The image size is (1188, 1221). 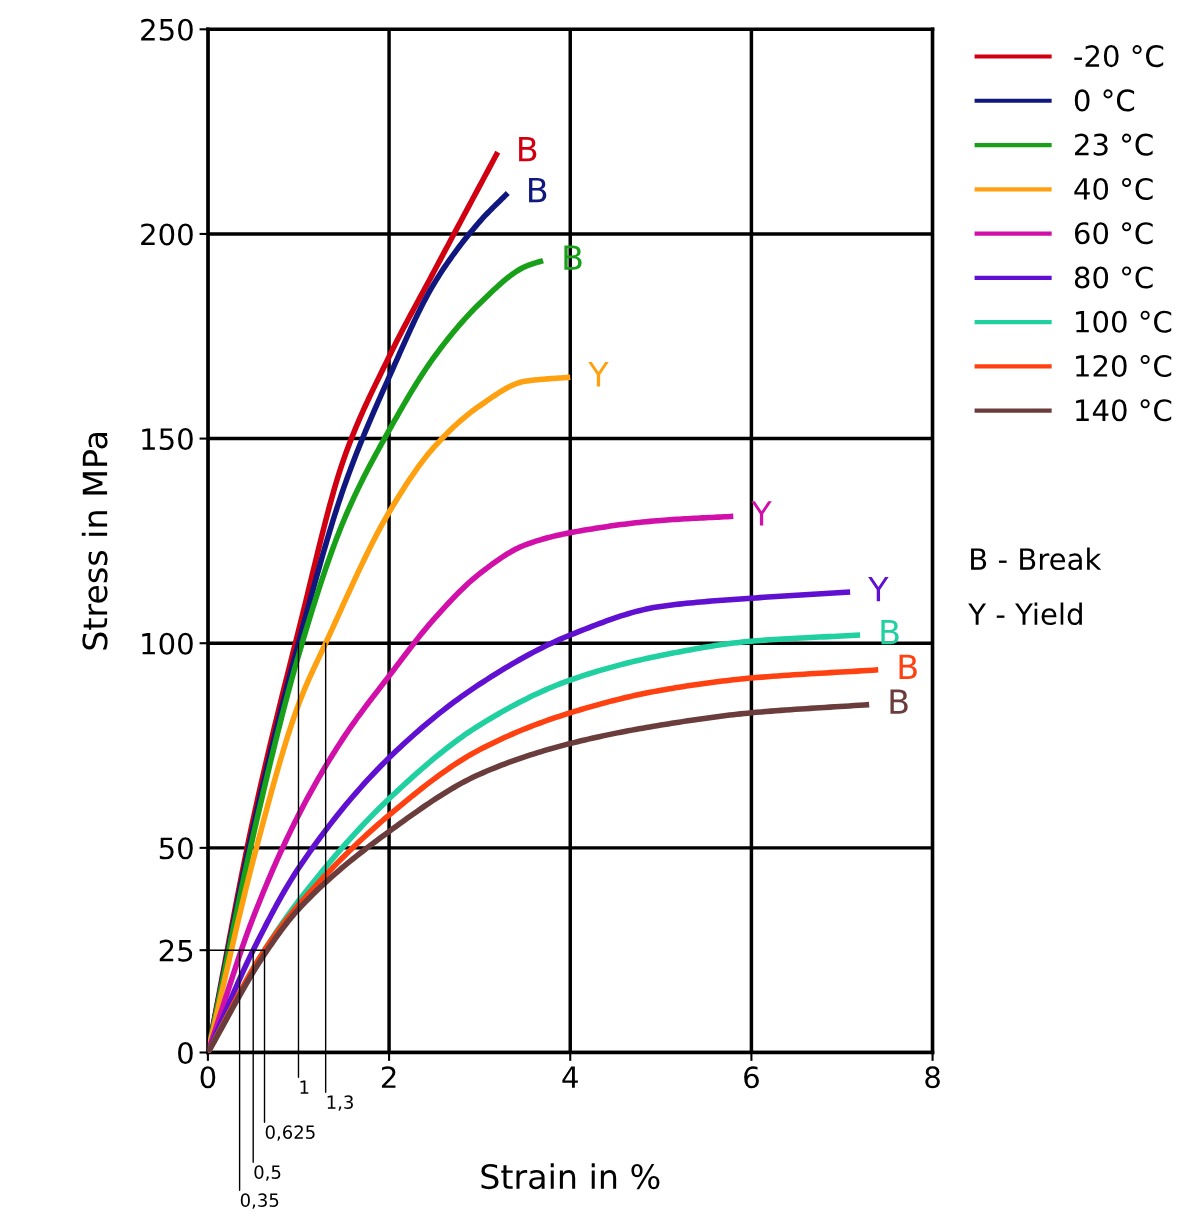 What do you see at coordinates (1124, 366) in the screenshot?
I see `legend-label: 120 °C` at bounding box center [1124, 366].